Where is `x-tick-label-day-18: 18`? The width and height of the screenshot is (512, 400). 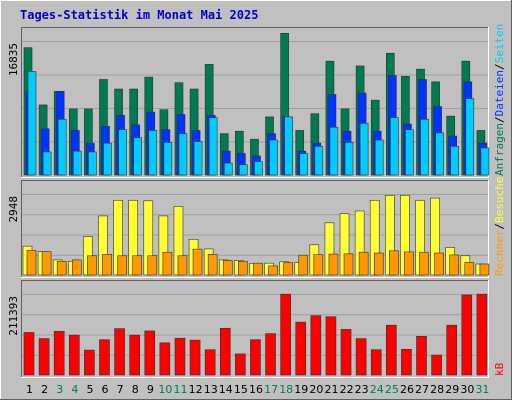
x-tick-label-day-18: 18 is located at coordinates (286, 389).